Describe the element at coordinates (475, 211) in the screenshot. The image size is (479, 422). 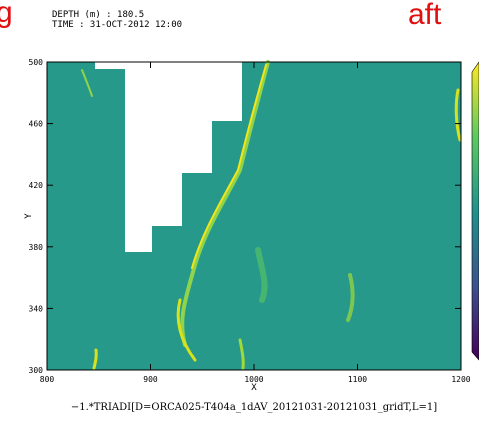
I see `colorbar` at that location.